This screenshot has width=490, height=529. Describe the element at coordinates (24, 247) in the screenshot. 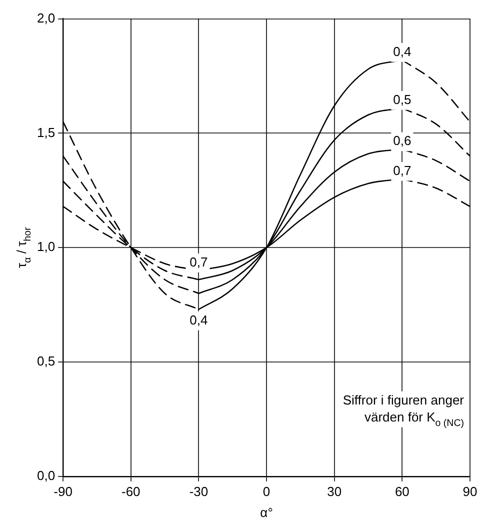

I see `y-axis-title: τα / τhor` at that location.